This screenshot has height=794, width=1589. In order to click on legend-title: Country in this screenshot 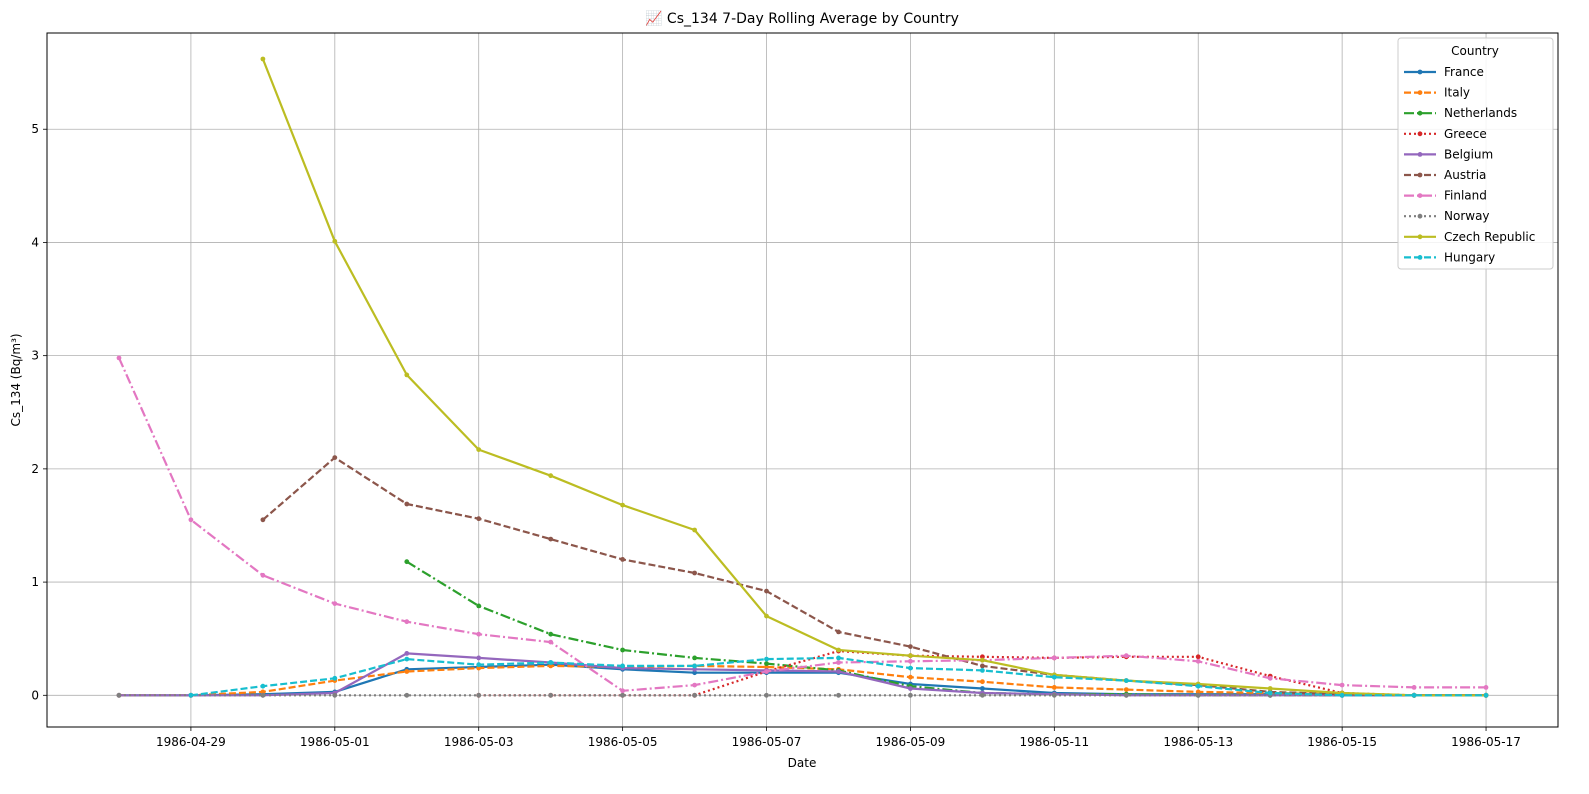, I will do `click(1475, 51)`.